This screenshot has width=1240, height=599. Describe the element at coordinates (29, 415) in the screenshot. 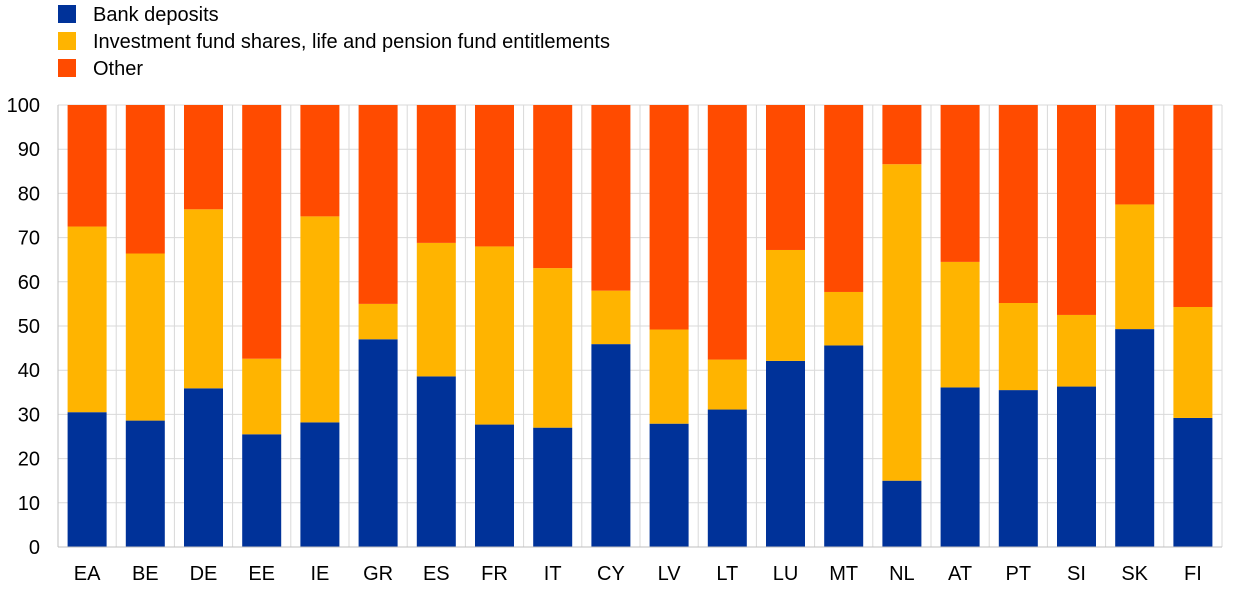

I see `y-tick-label-3: 30` at that location.